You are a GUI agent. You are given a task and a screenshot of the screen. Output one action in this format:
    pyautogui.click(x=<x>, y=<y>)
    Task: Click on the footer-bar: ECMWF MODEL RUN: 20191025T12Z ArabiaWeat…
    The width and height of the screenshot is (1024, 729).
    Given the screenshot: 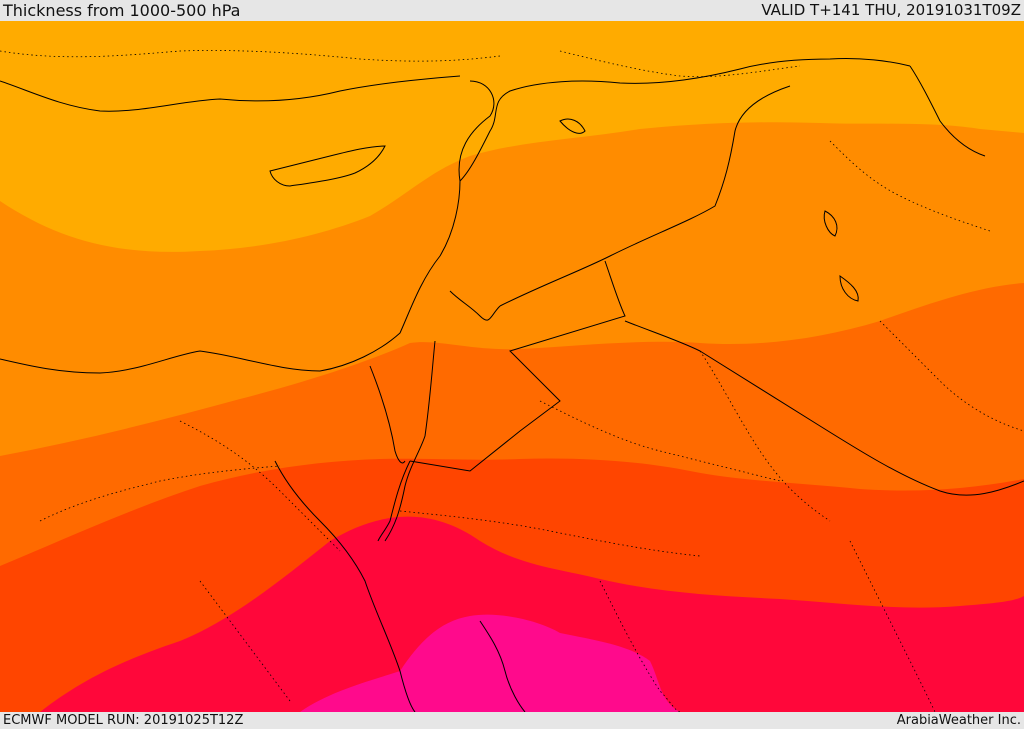 What is the action you would take?
    pyautogui.click(x=512, y=720)
    